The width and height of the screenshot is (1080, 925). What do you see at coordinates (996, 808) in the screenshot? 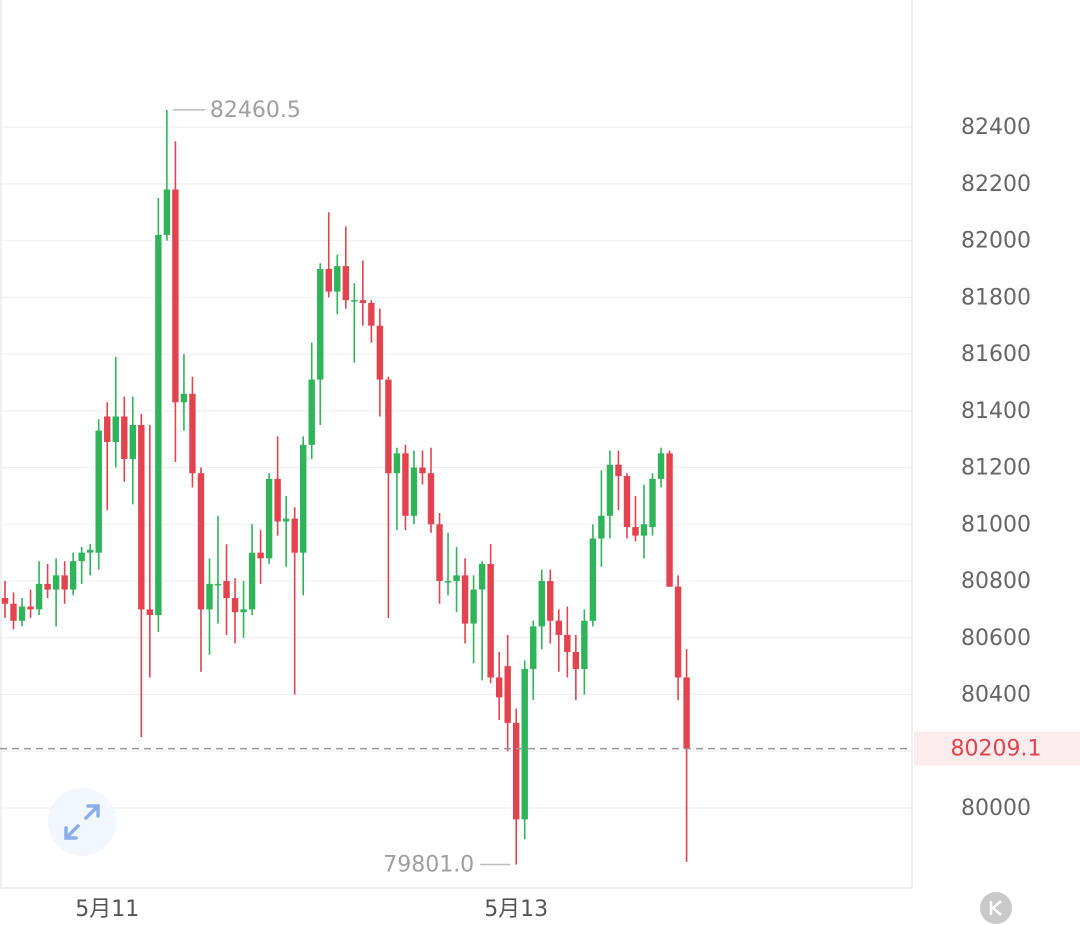
I see `y-tick-label: 80000` at bounding box center [996, 808].